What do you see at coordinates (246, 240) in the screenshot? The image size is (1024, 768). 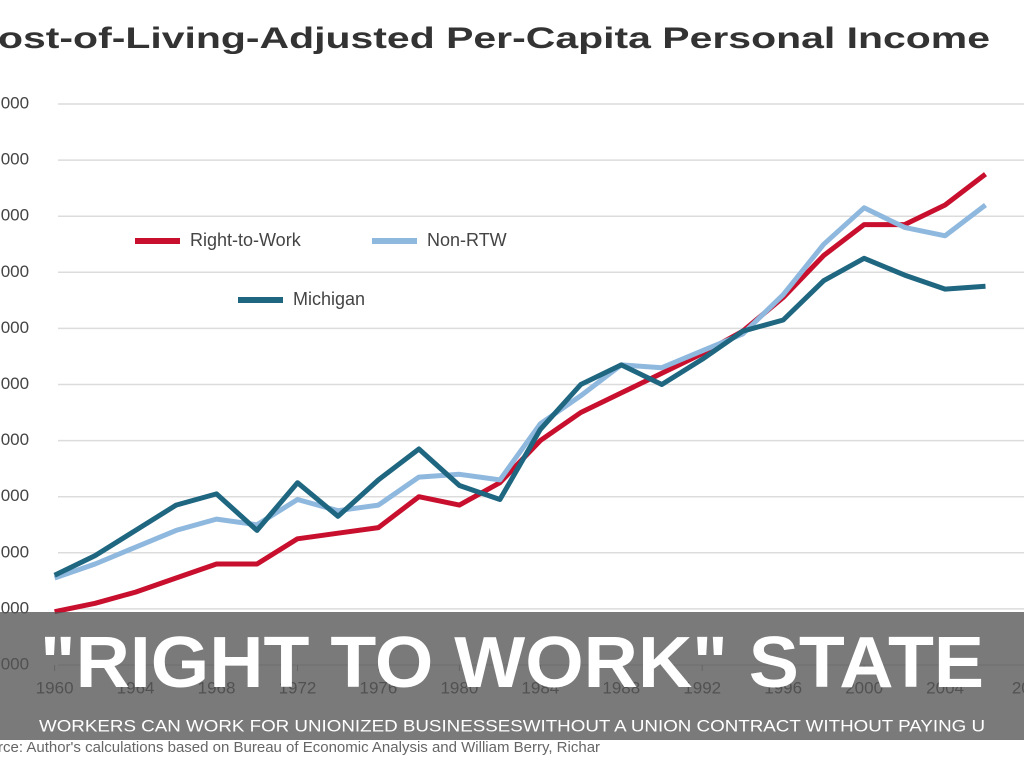 I see `legend-label: Right-to-Work` at bounding box center [246, 240].